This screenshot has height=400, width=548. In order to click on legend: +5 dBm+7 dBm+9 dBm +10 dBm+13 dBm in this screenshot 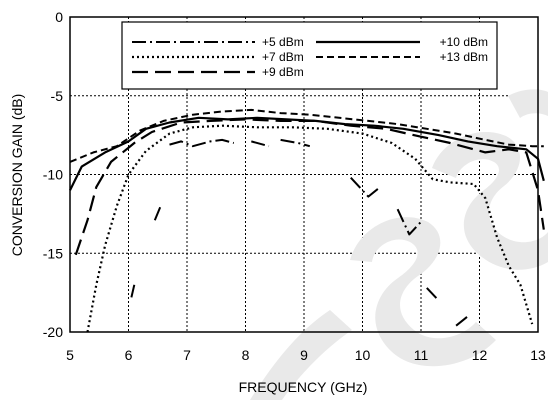, I will do `click(309, 55)`.